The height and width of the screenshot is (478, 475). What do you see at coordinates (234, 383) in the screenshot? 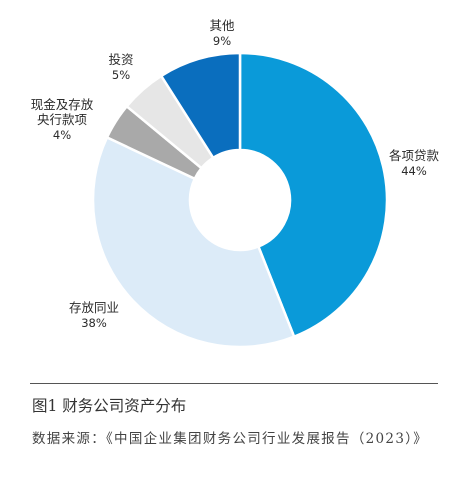
I see `figure-divider` at bounding box center [234, 383].